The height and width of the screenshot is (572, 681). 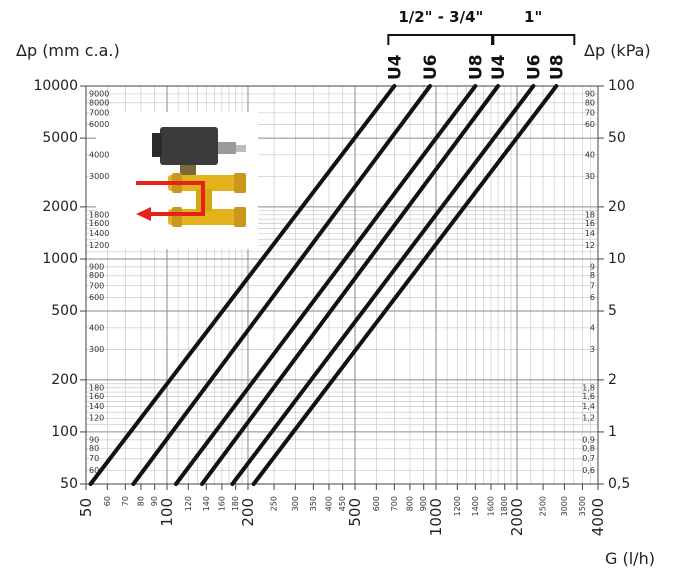 I want to click on size-group-label: 1", so click(x=533, y=17).